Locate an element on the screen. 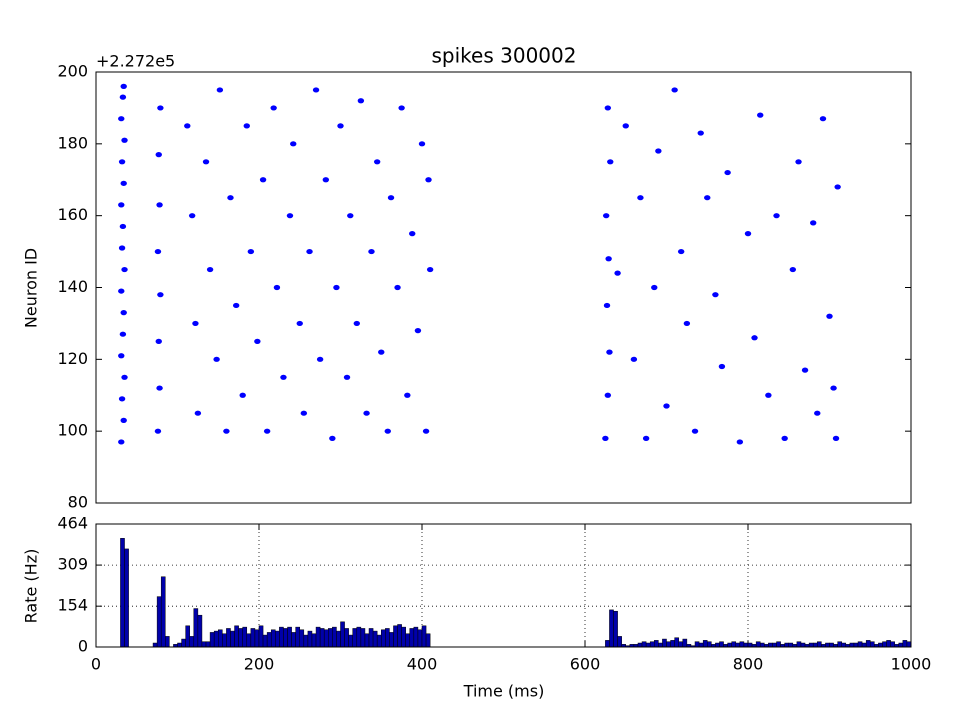  y-tick-label: 140 is located at coordinates (72, 286).